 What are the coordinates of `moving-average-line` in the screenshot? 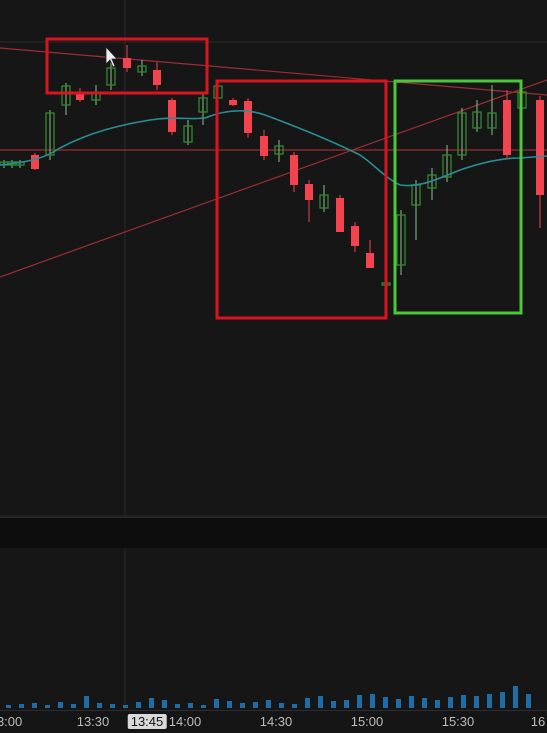 It's located at (273, 148).